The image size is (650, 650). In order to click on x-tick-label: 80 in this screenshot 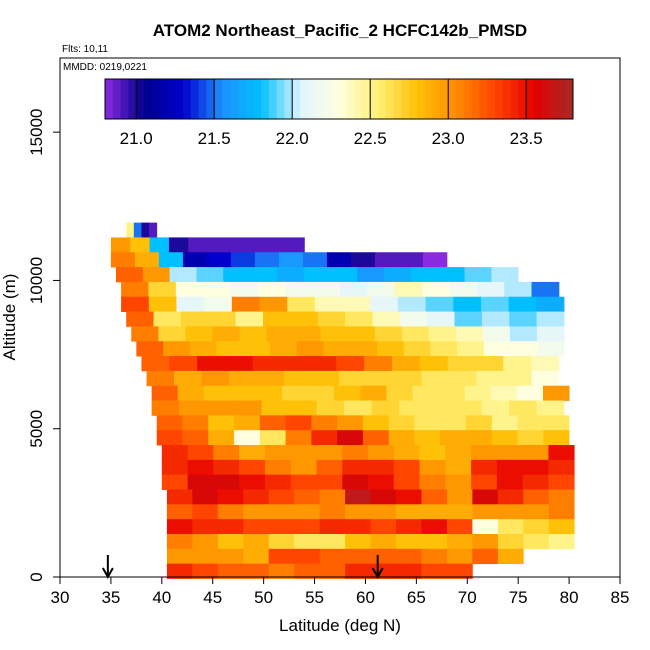, I will do `click(569, 597)`.